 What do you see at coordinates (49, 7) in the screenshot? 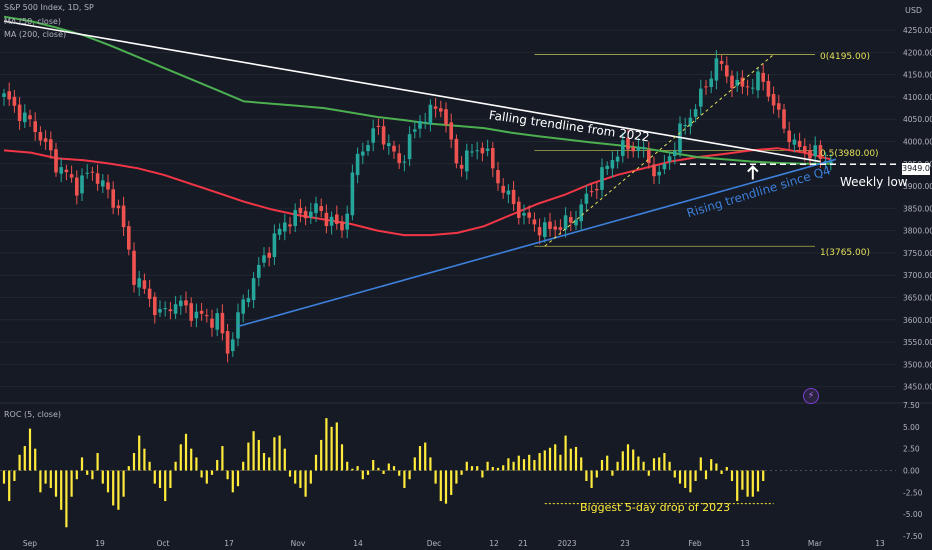
I see `symbol-title: S&P 500 Index, 1D, SP` at bounding box center [49, 7].